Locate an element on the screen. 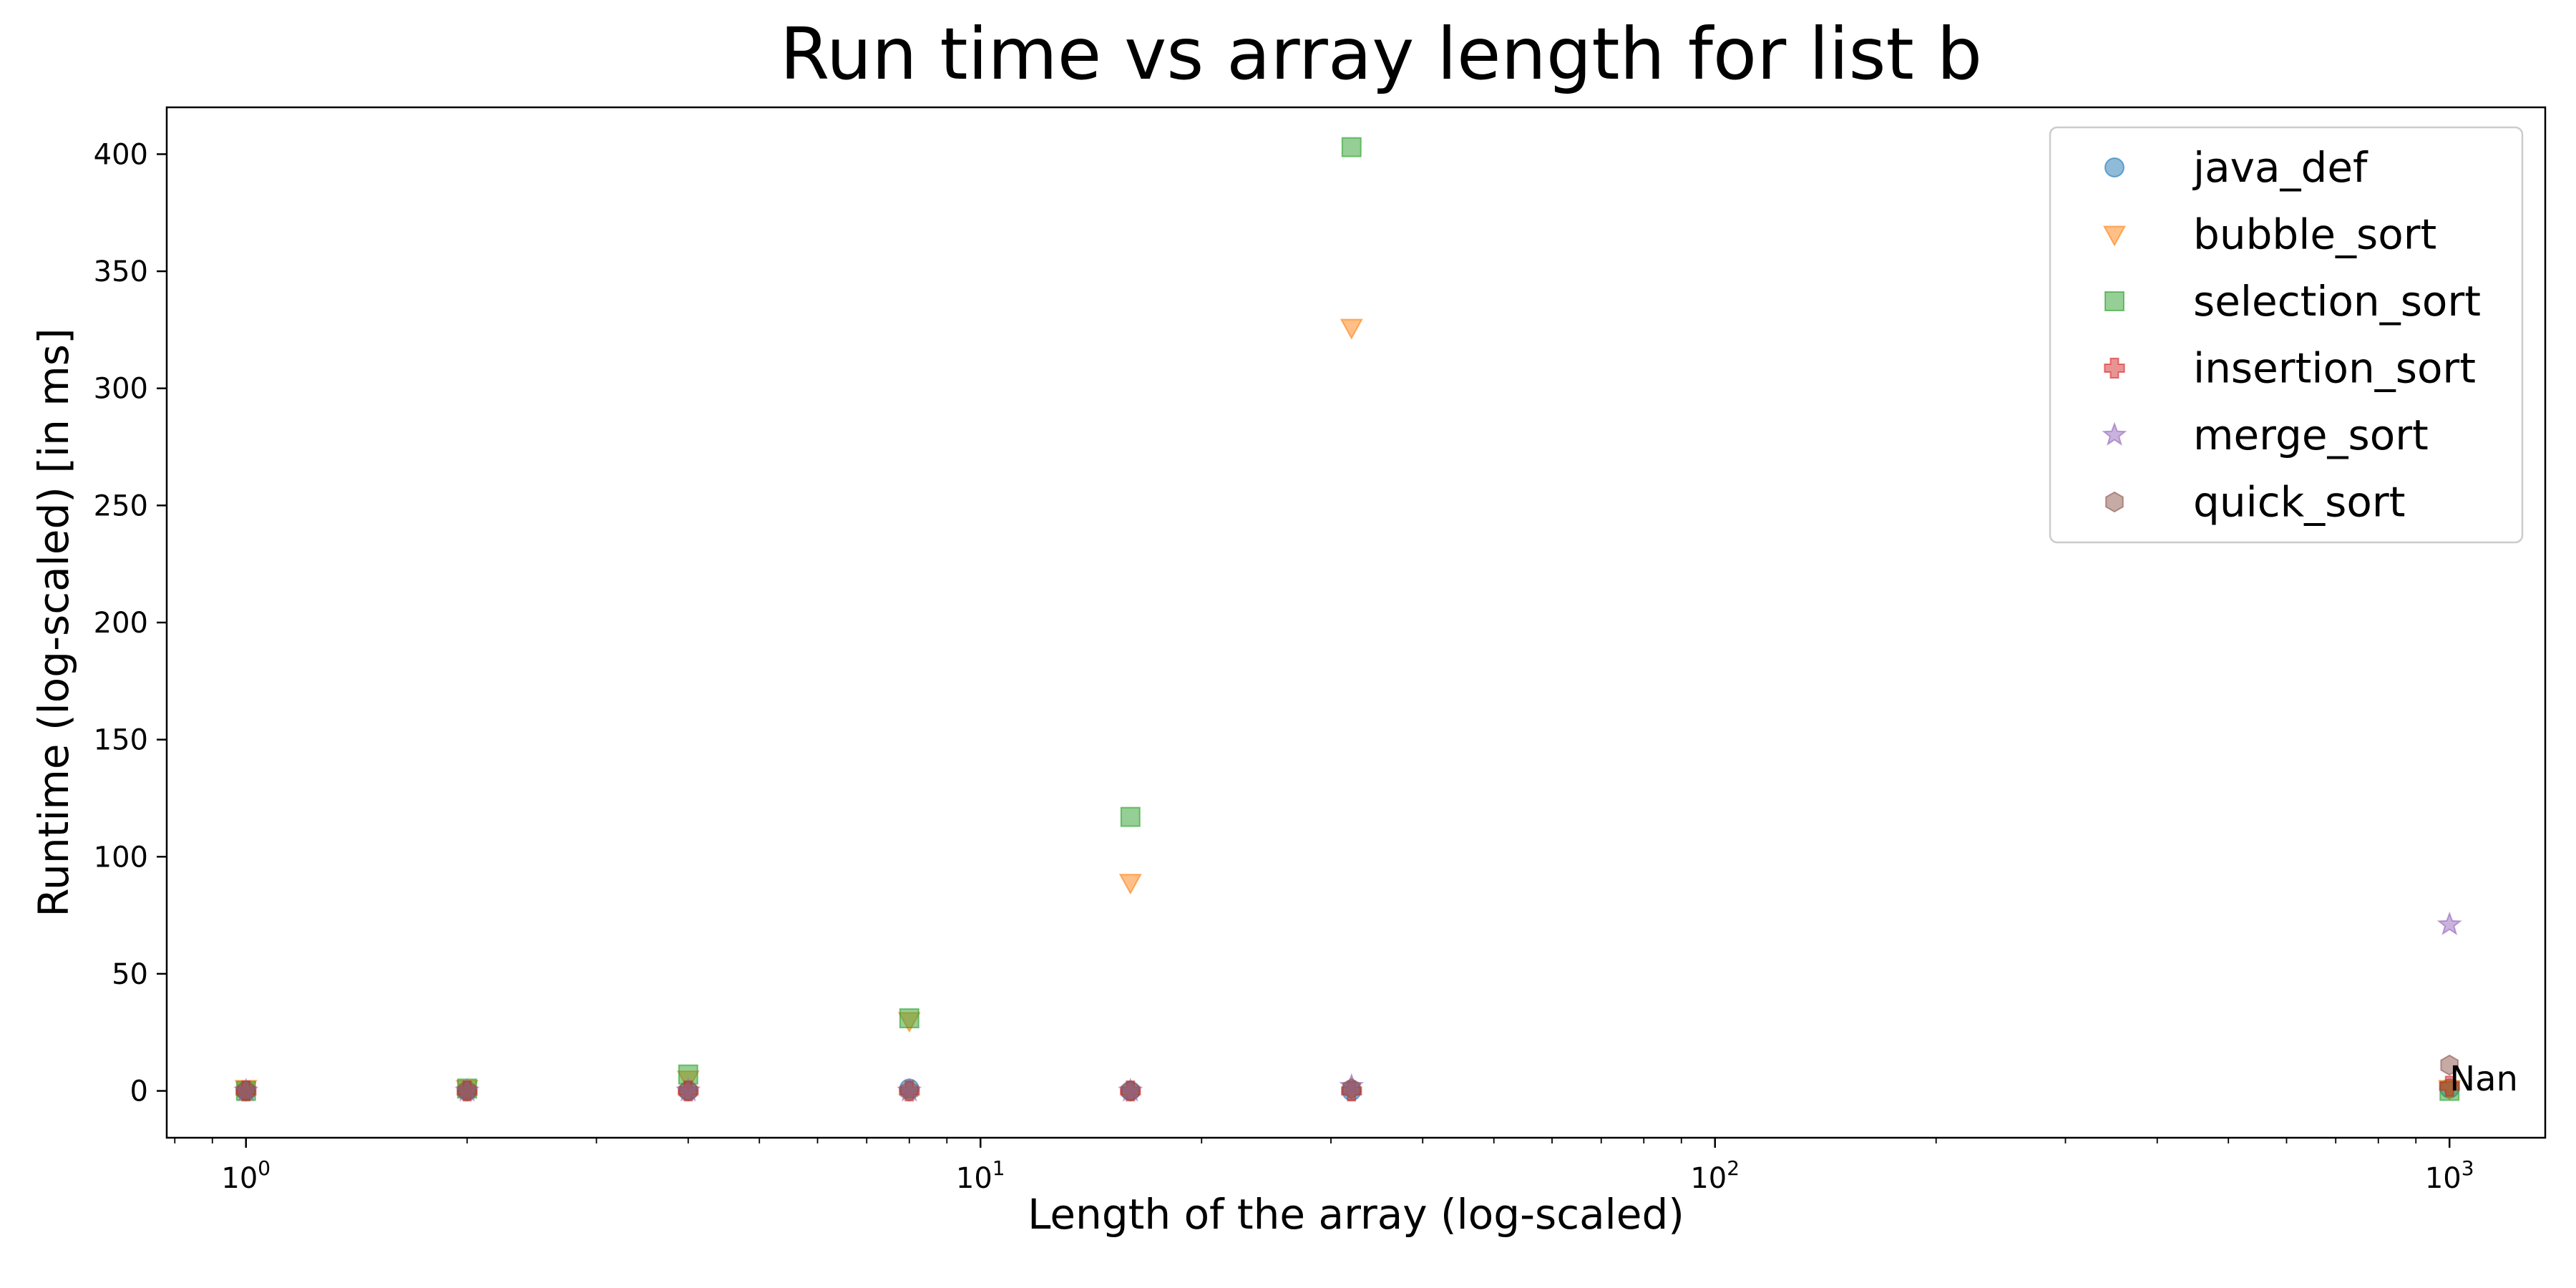 The image size is (2576, 1288). y-tick-label: 0 is located at coordinates (139, 1091).